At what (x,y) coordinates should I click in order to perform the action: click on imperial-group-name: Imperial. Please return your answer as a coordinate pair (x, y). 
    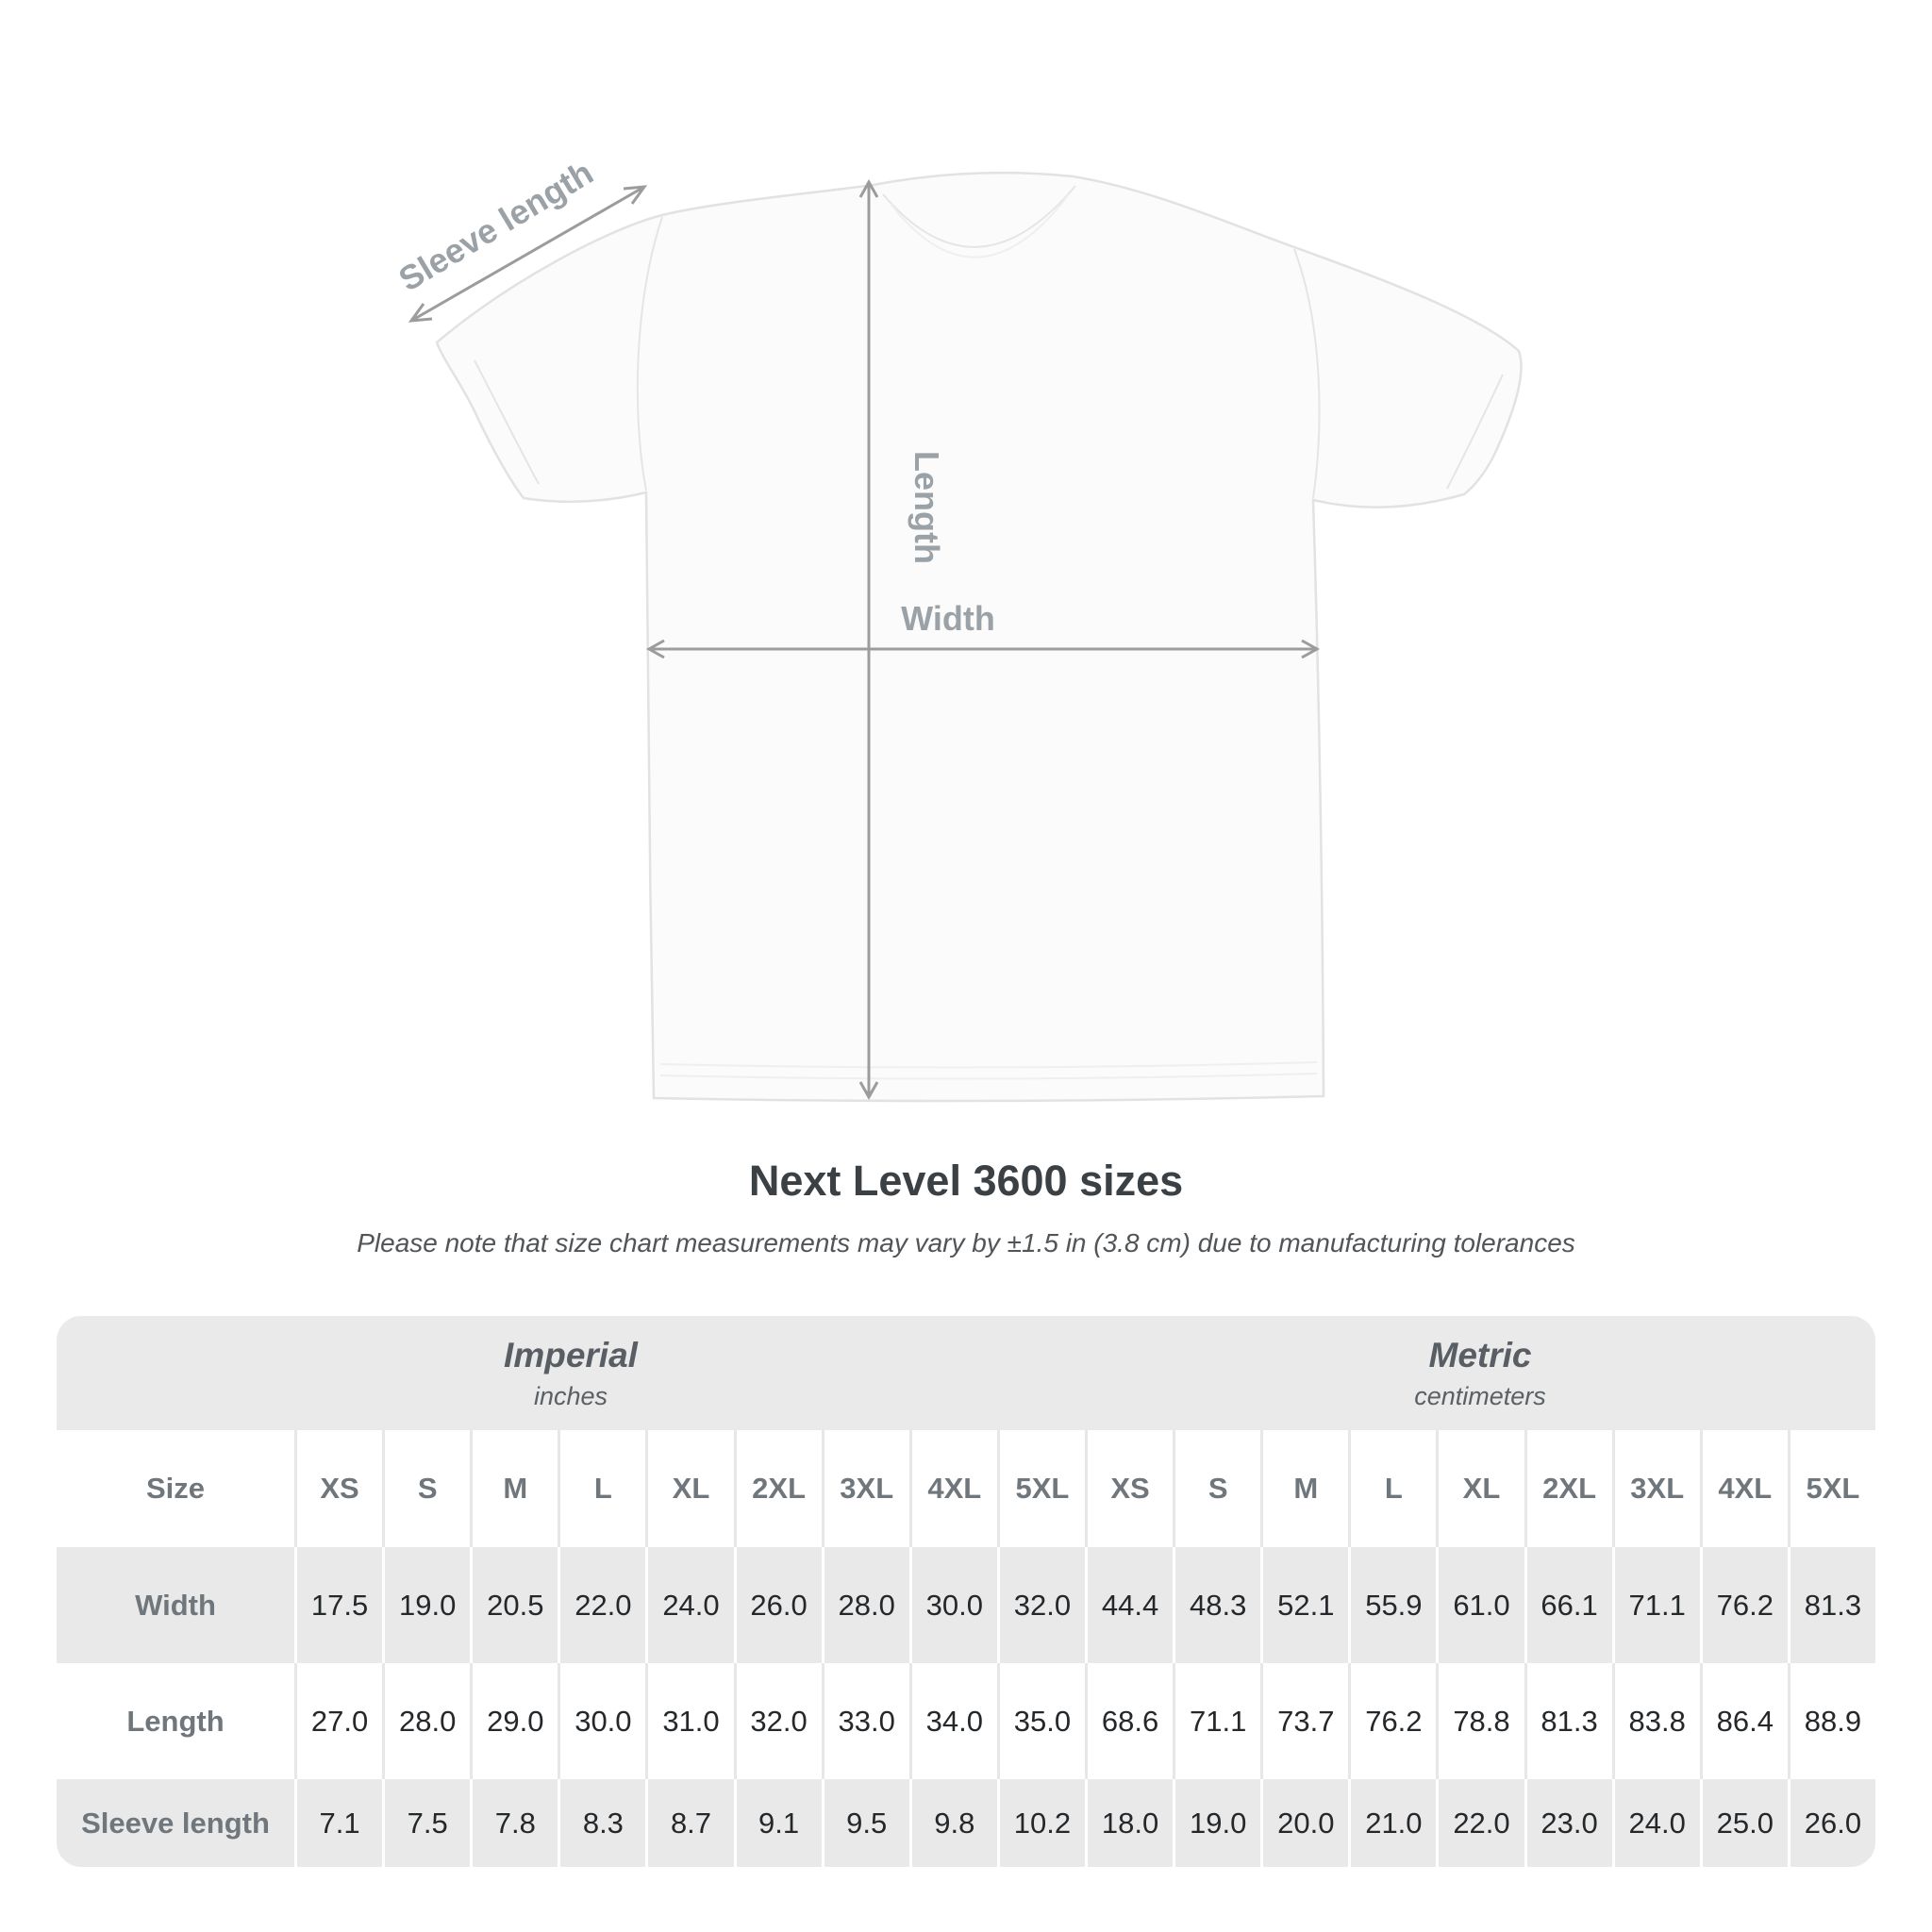
    Looking at the image, I should click on (571, 1354).